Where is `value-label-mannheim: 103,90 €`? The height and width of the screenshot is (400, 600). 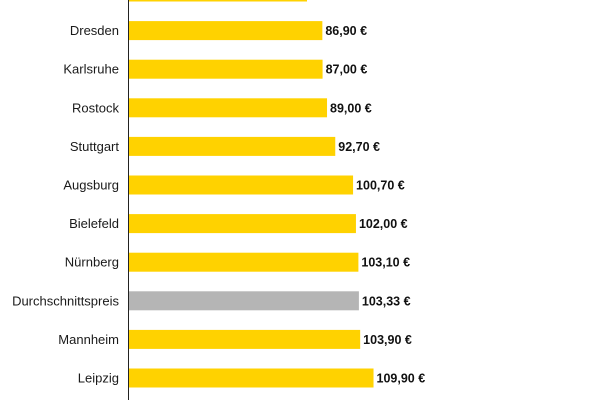 value-label-mannheim: 103,90 € is located at coordinates (387, 340).